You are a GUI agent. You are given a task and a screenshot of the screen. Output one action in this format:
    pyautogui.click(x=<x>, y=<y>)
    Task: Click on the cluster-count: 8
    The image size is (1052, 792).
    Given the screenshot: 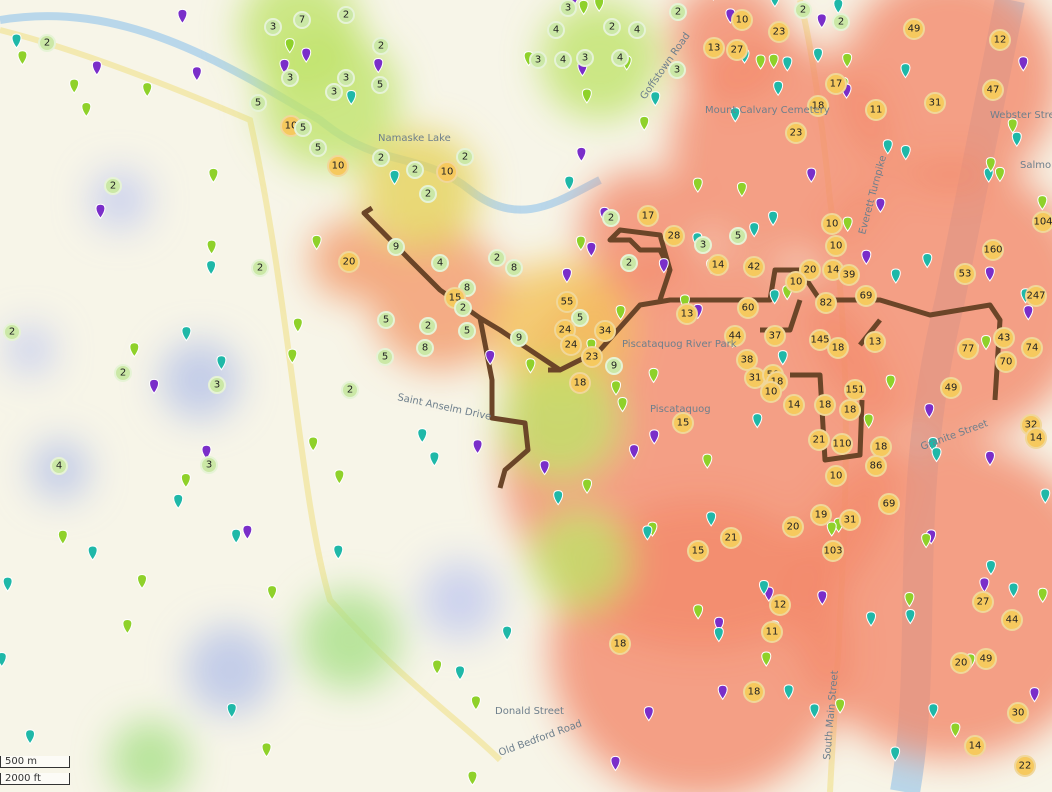 What is the action you would take?
    pyautogui.click(x=467, y=288)
    